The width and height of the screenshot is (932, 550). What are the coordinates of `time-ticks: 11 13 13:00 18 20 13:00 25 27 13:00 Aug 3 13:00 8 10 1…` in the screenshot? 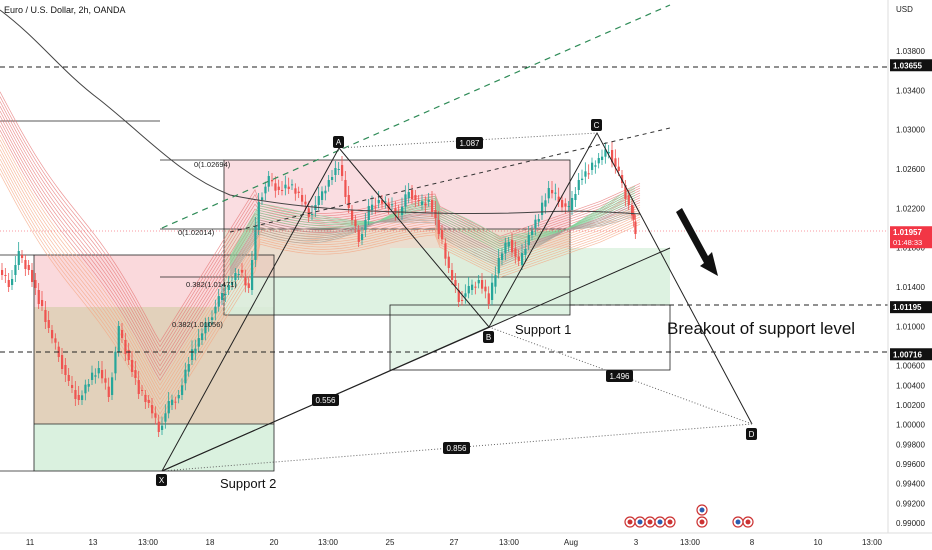 It's located at (454, 542).